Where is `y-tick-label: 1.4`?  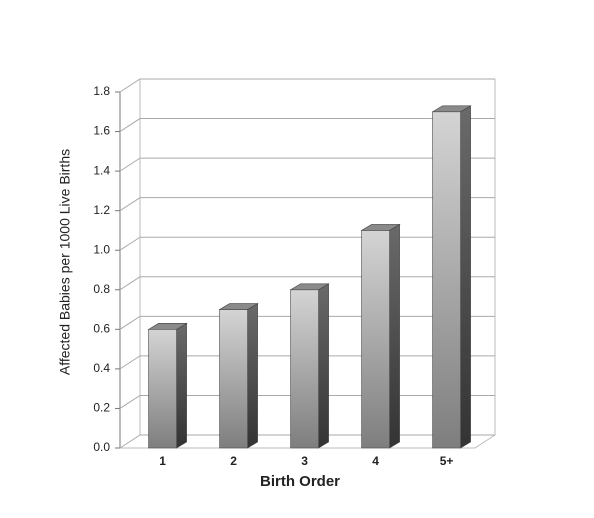 y-tick-label: 1.4 is located at coordinates (101, 170).